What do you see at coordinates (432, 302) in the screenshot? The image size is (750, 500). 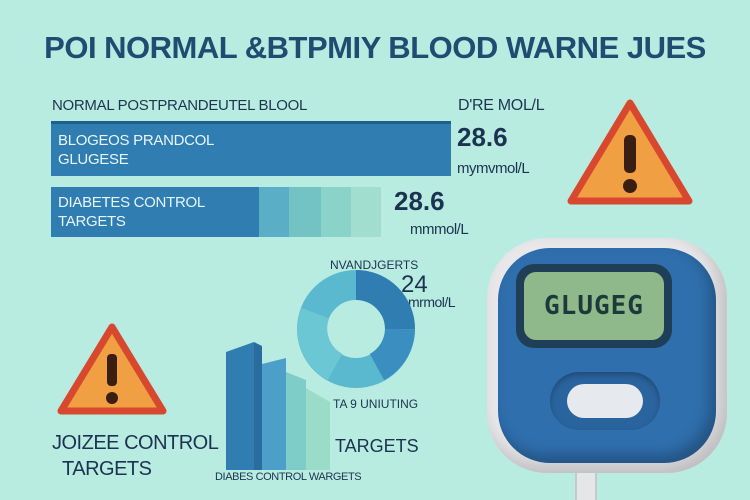 I see `donut-unit: mrmol/L` at bounding box center [432, 302].